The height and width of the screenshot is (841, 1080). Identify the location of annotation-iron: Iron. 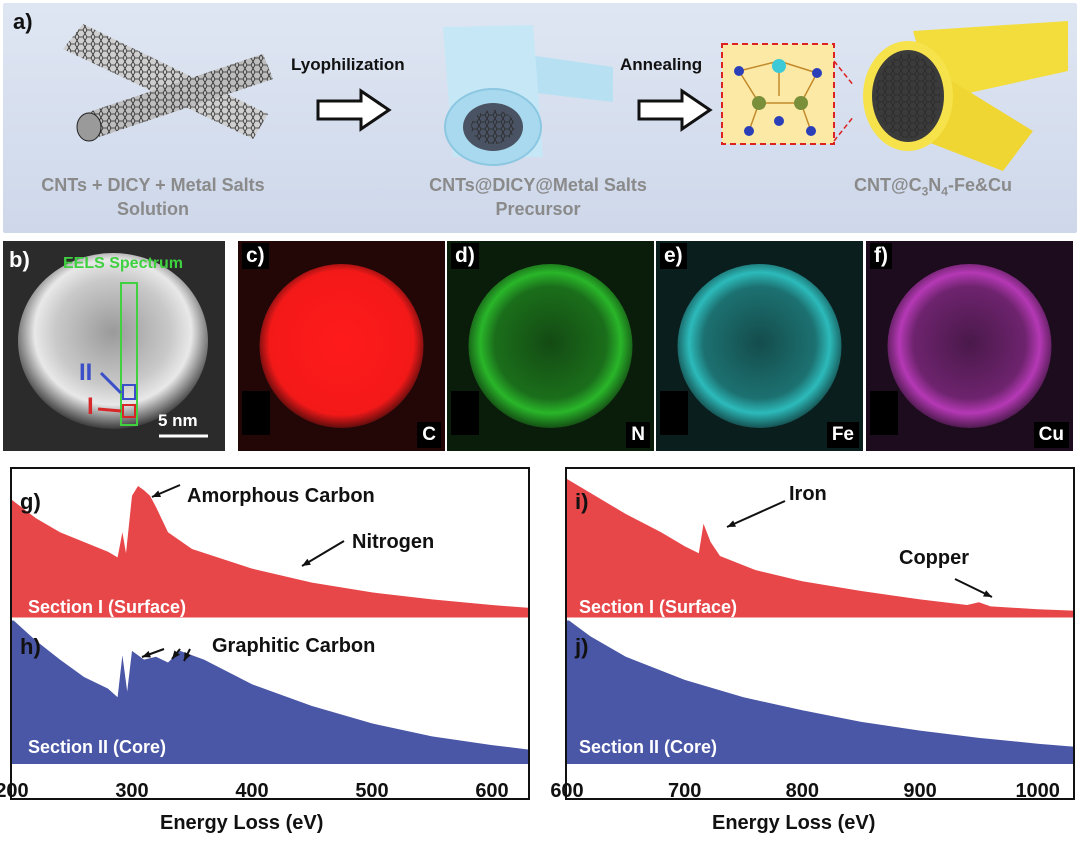
(808, 494).